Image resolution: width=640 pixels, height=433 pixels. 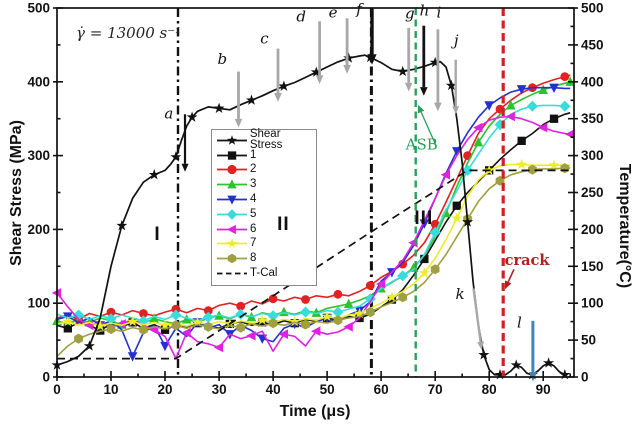 What do you see at coordinates (478, 319) in the screenshot?
I see `arrow-k` at bounding box center [478, 319].